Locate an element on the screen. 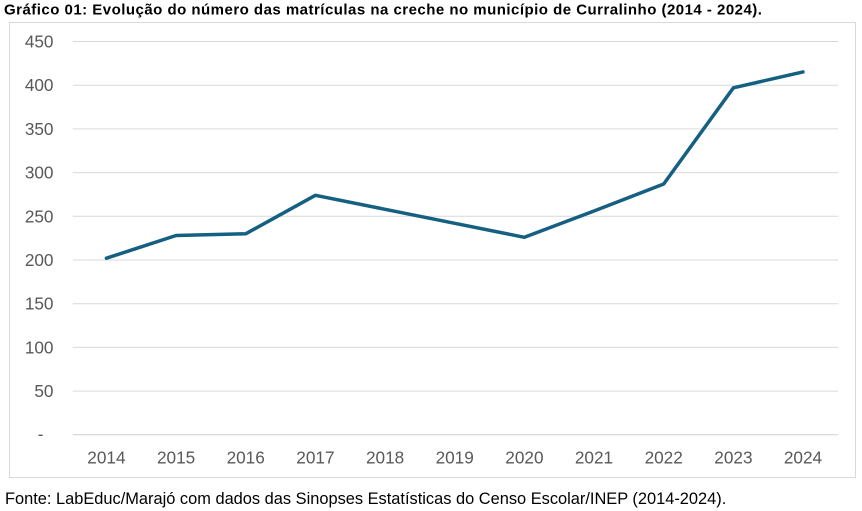 Image resolution: width=862 pixels, height=511 pixels. svg-text: 2016 is located at coordinates (246, 458).